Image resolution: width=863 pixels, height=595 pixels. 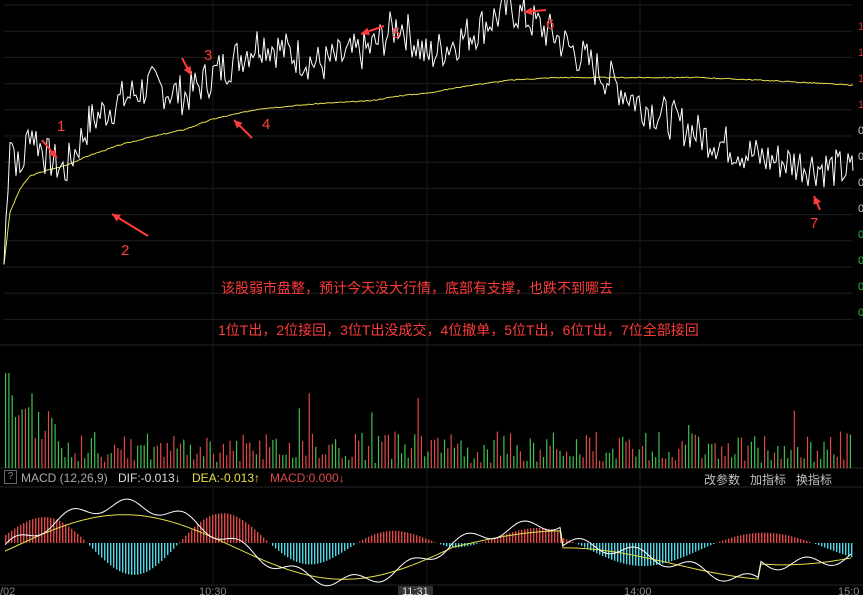 I want to click on marker-label: 7, so click(x=814, y=223).